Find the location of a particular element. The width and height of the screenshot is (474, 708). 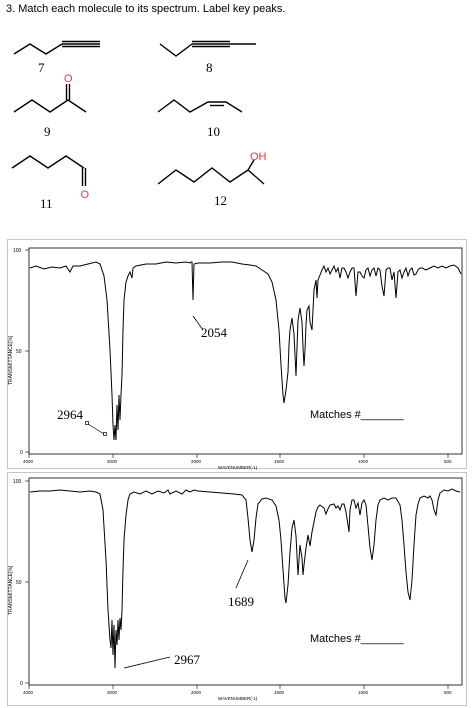

spectrum-2-xlabel: WAVENUMBER(-1) is located at coordinates (238, 698).